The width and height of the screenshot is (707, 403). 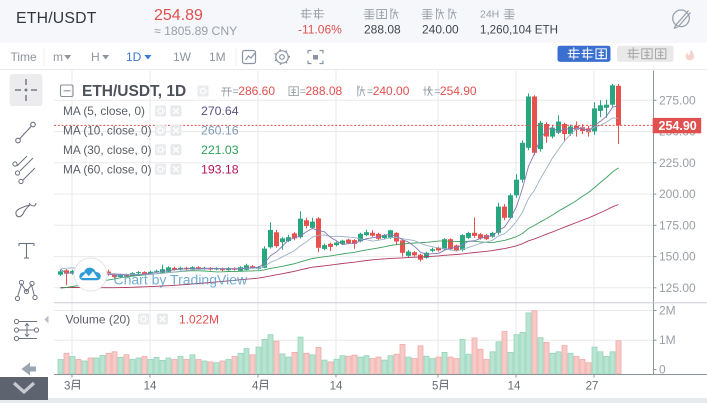 What do you see at coordinates (182, 57) in the screenshot?
I see `svg-text: 1W` at bounding box center [182, 57].